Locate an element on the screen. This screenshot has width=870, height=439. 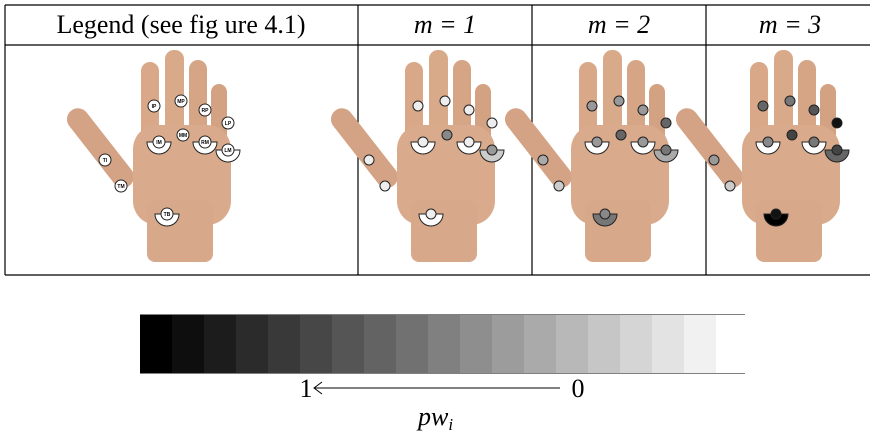
axis-label-subscript: i is located at coordinates (450, 424).